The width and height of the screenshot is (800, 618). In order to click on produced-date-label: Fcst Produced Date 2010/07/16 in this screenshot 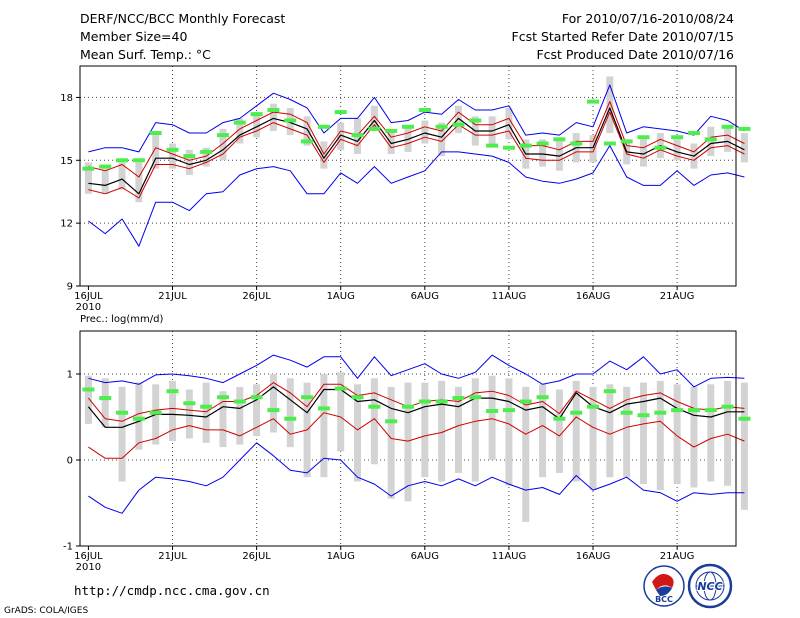, I will do `click(635, 54)`.